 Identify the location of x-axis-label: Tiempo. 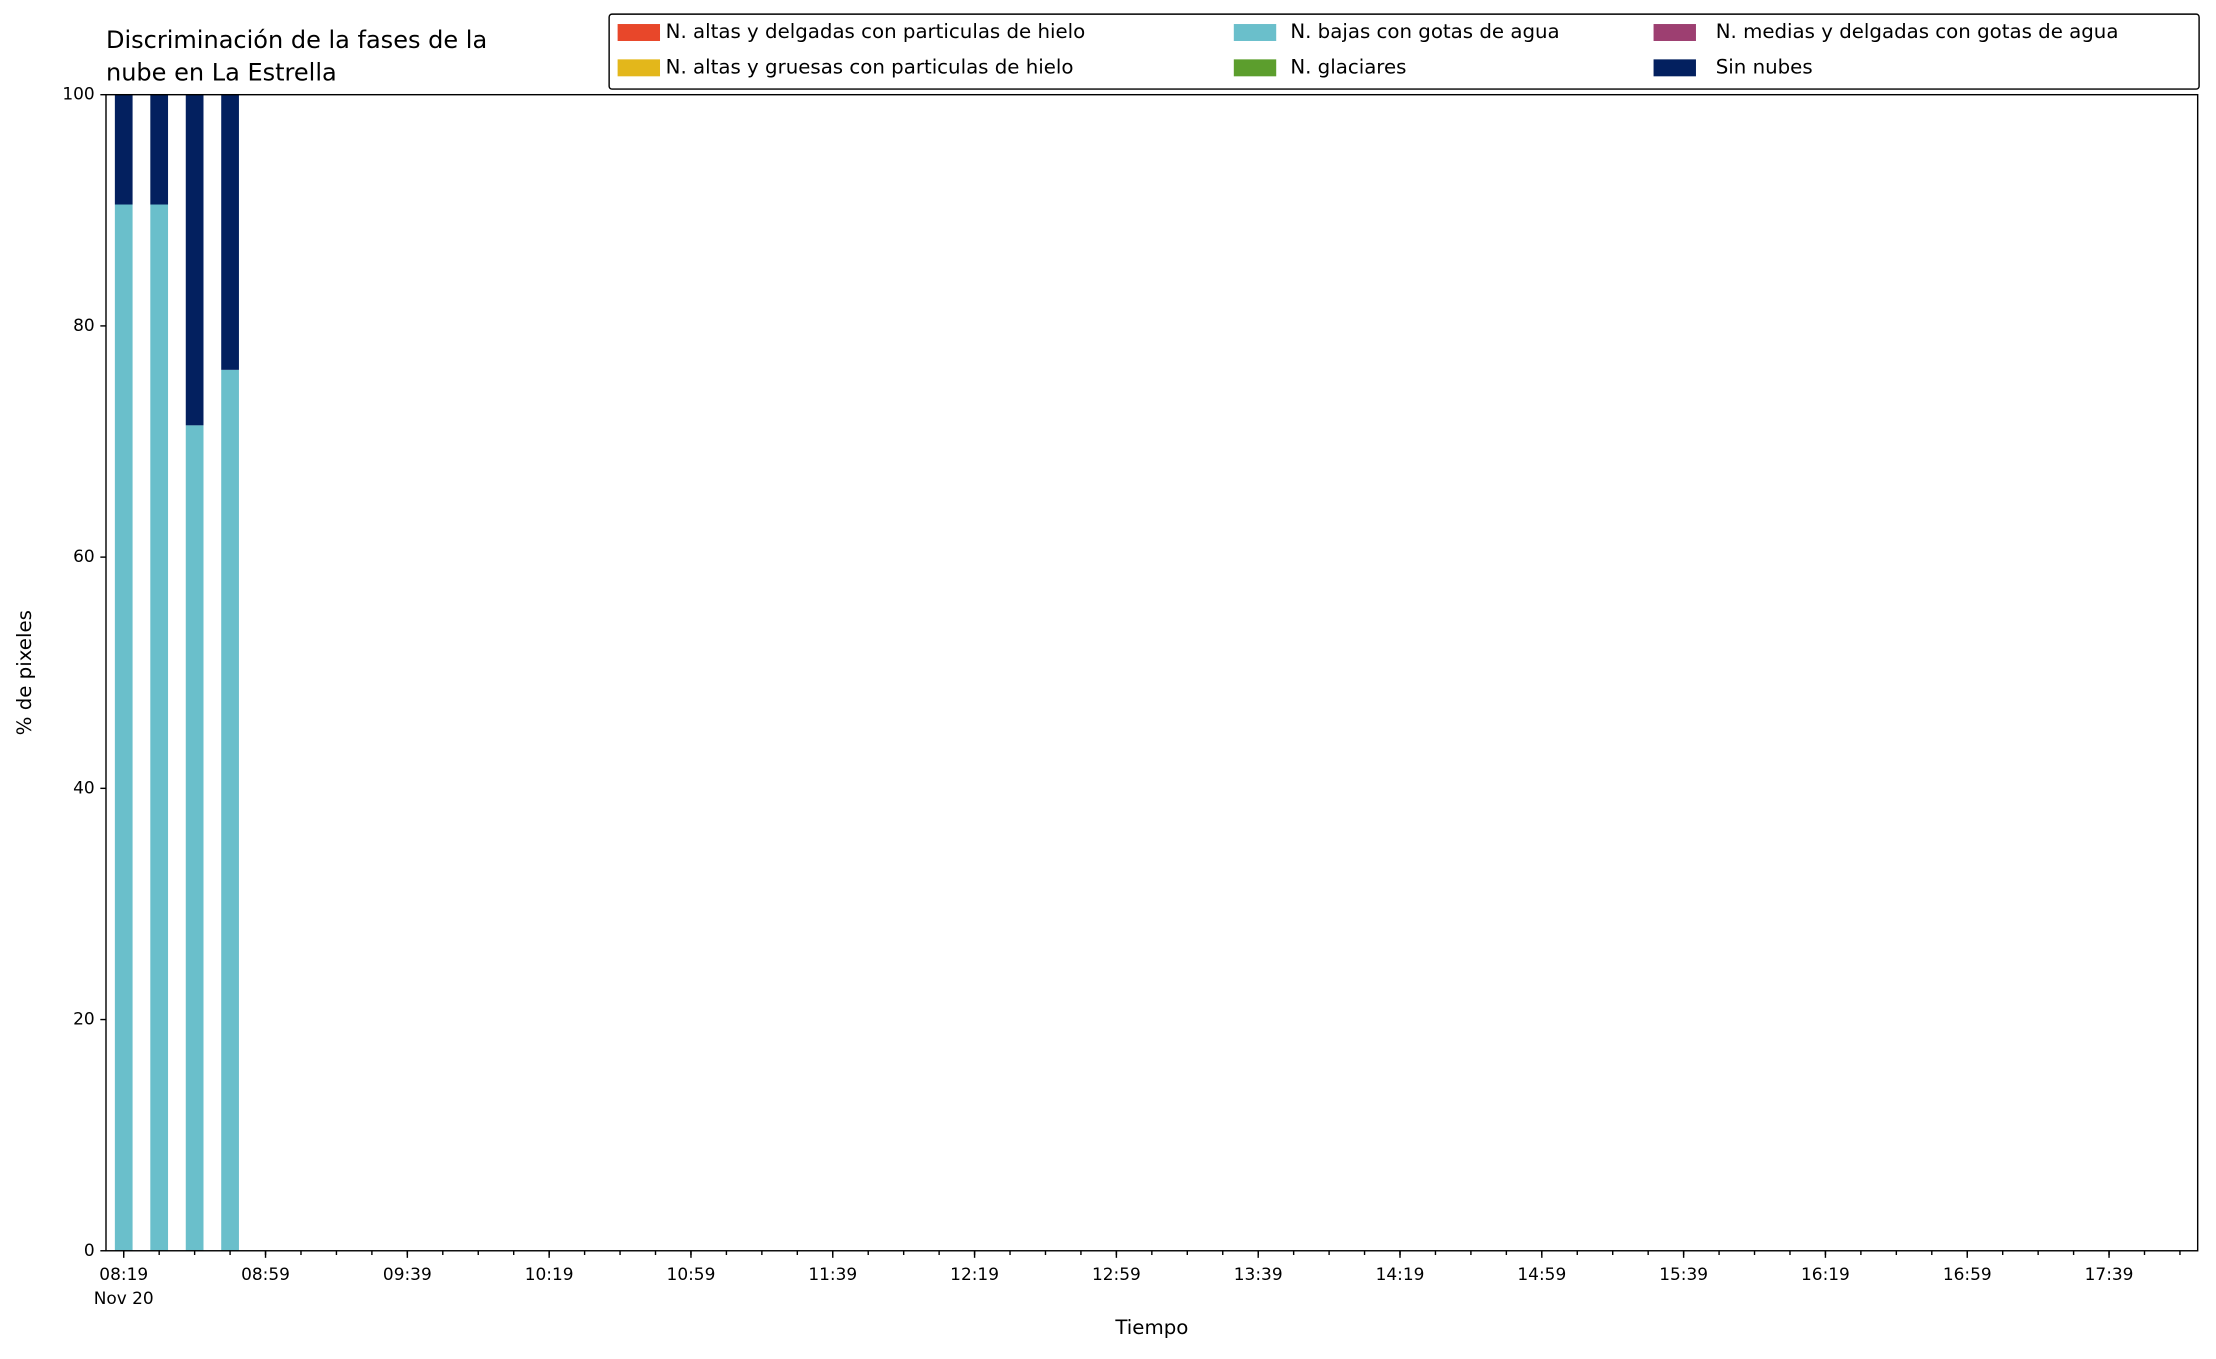
(1151, 1327).